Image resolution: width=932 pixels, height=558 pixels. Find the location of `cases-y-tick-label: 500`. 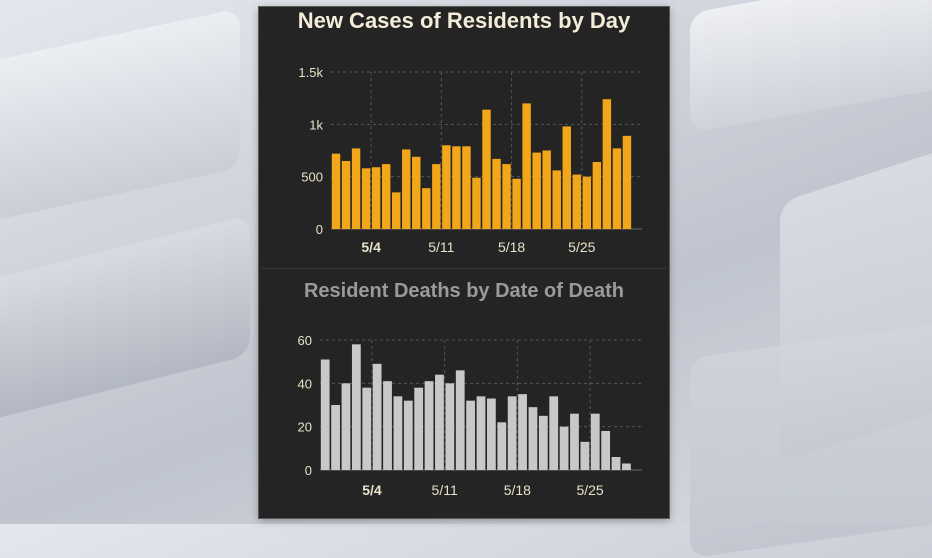

cases-y-tick-label: 500 is located at coordinates (312, 177).